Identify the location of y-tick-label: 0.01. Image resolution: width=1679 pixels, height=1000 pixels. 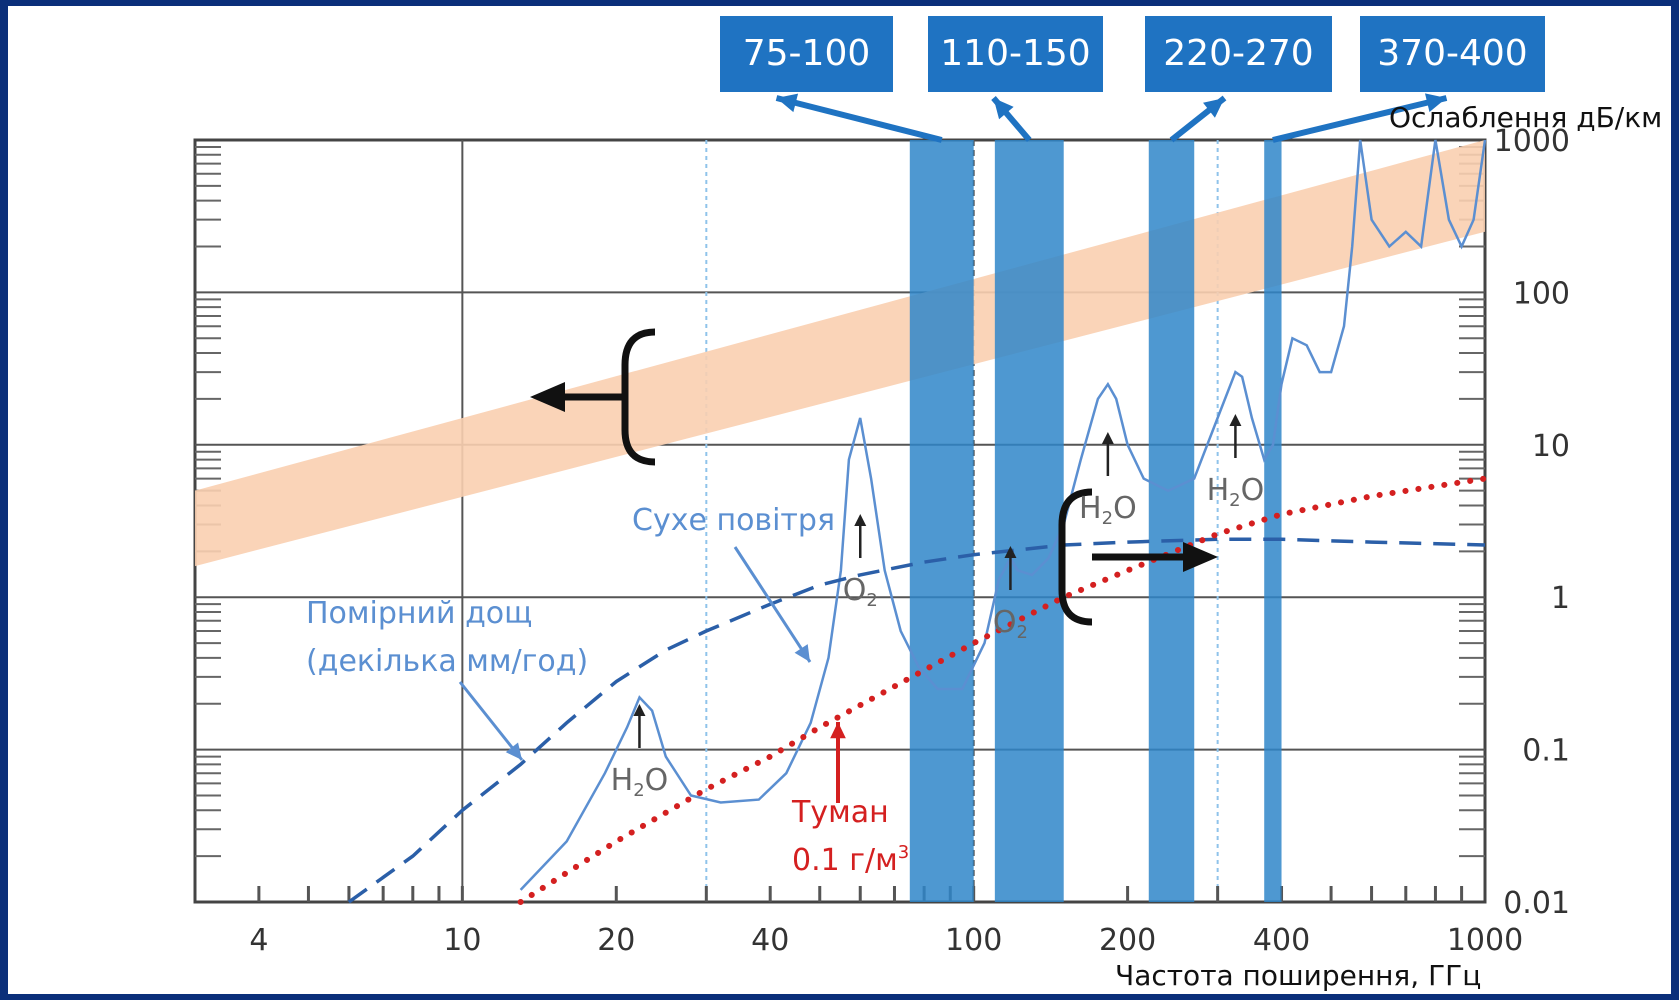
(1536, 903).